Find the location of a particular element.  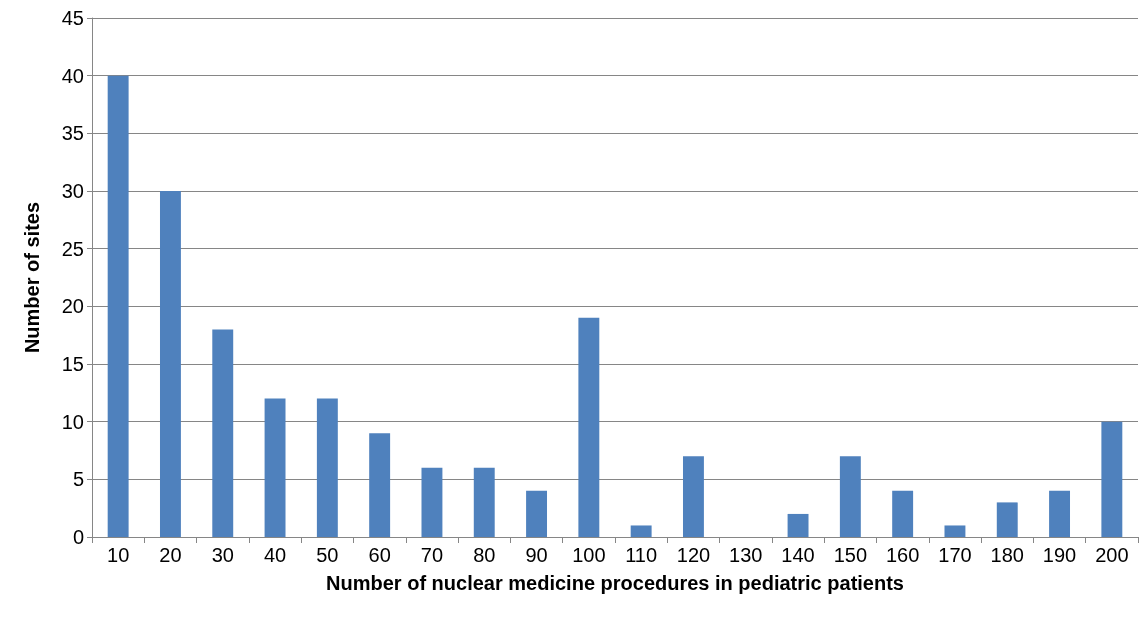

x-tick-label: 30 is located at coordinates (222, 555).